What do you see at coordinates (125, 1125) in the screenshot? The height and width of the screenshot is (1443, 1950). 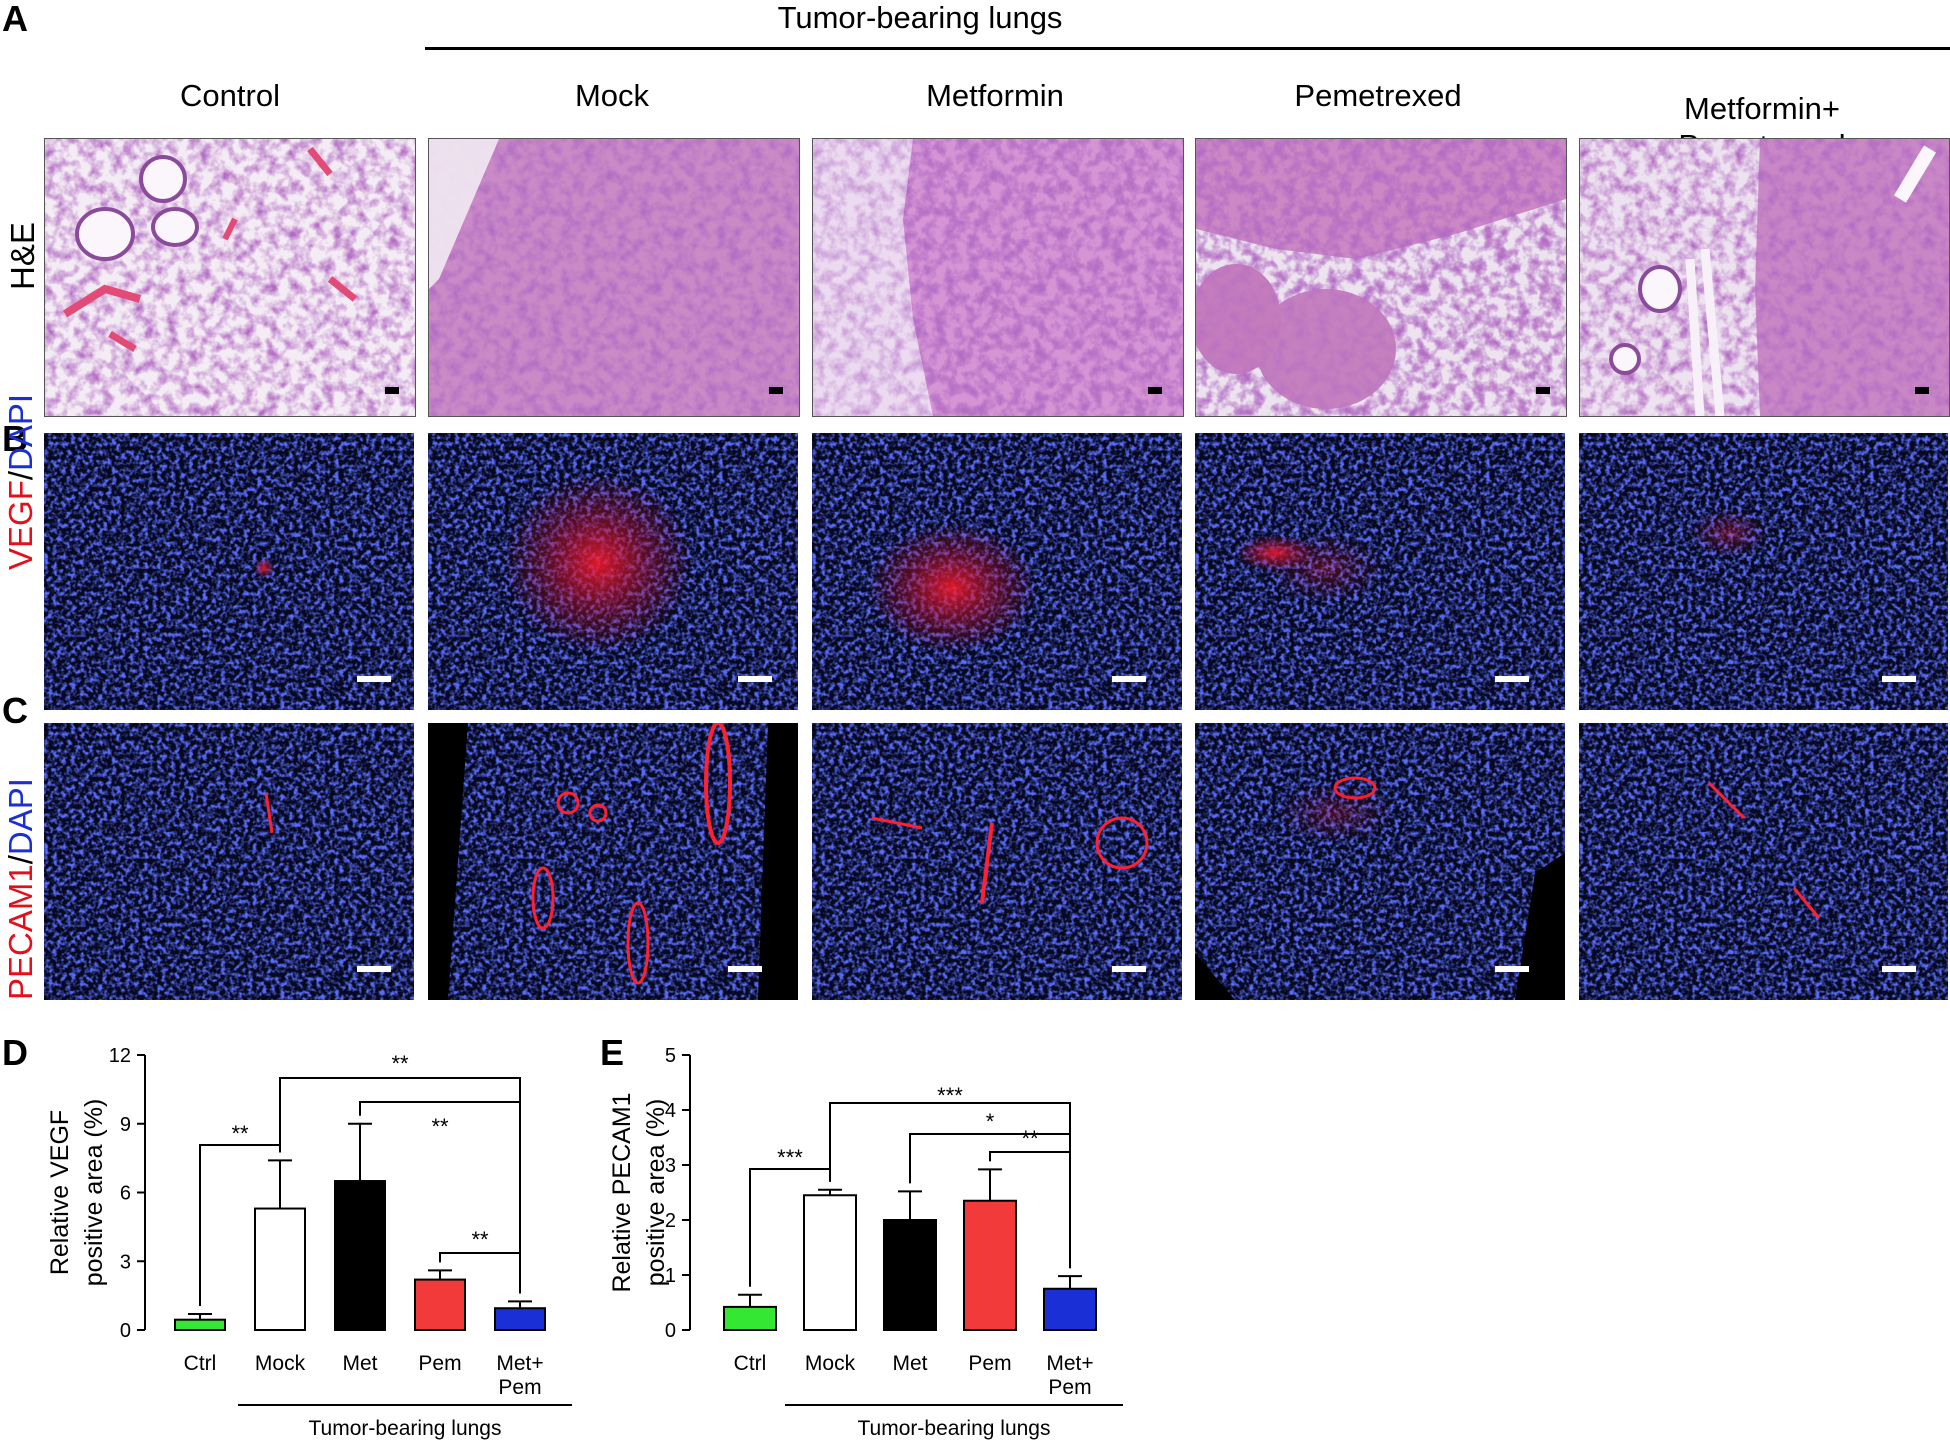 I see `y-tick-label: 9` at bounding box center [125, 1125].